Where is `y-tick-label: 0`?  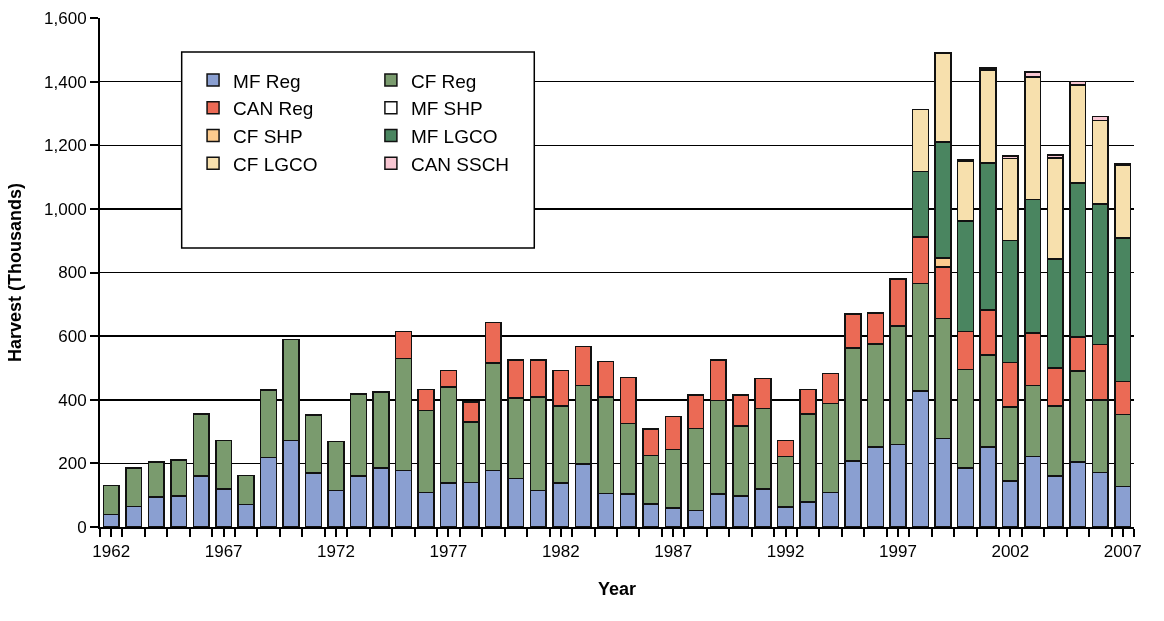
y-tick-label: 0 is located at coordinates (82, 527).